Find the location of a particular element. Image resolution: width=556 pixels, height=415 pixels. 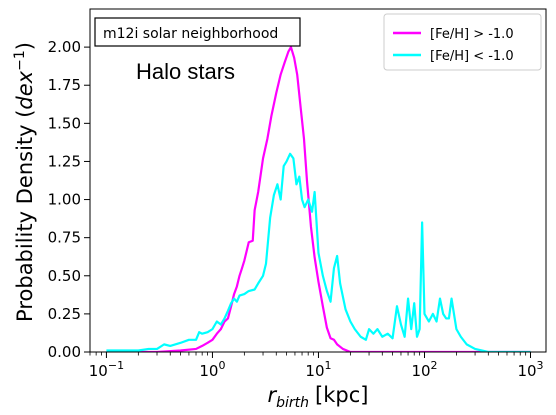

y-axis-label: Probability Density (dex−1) is located at coordinates (24, 182).